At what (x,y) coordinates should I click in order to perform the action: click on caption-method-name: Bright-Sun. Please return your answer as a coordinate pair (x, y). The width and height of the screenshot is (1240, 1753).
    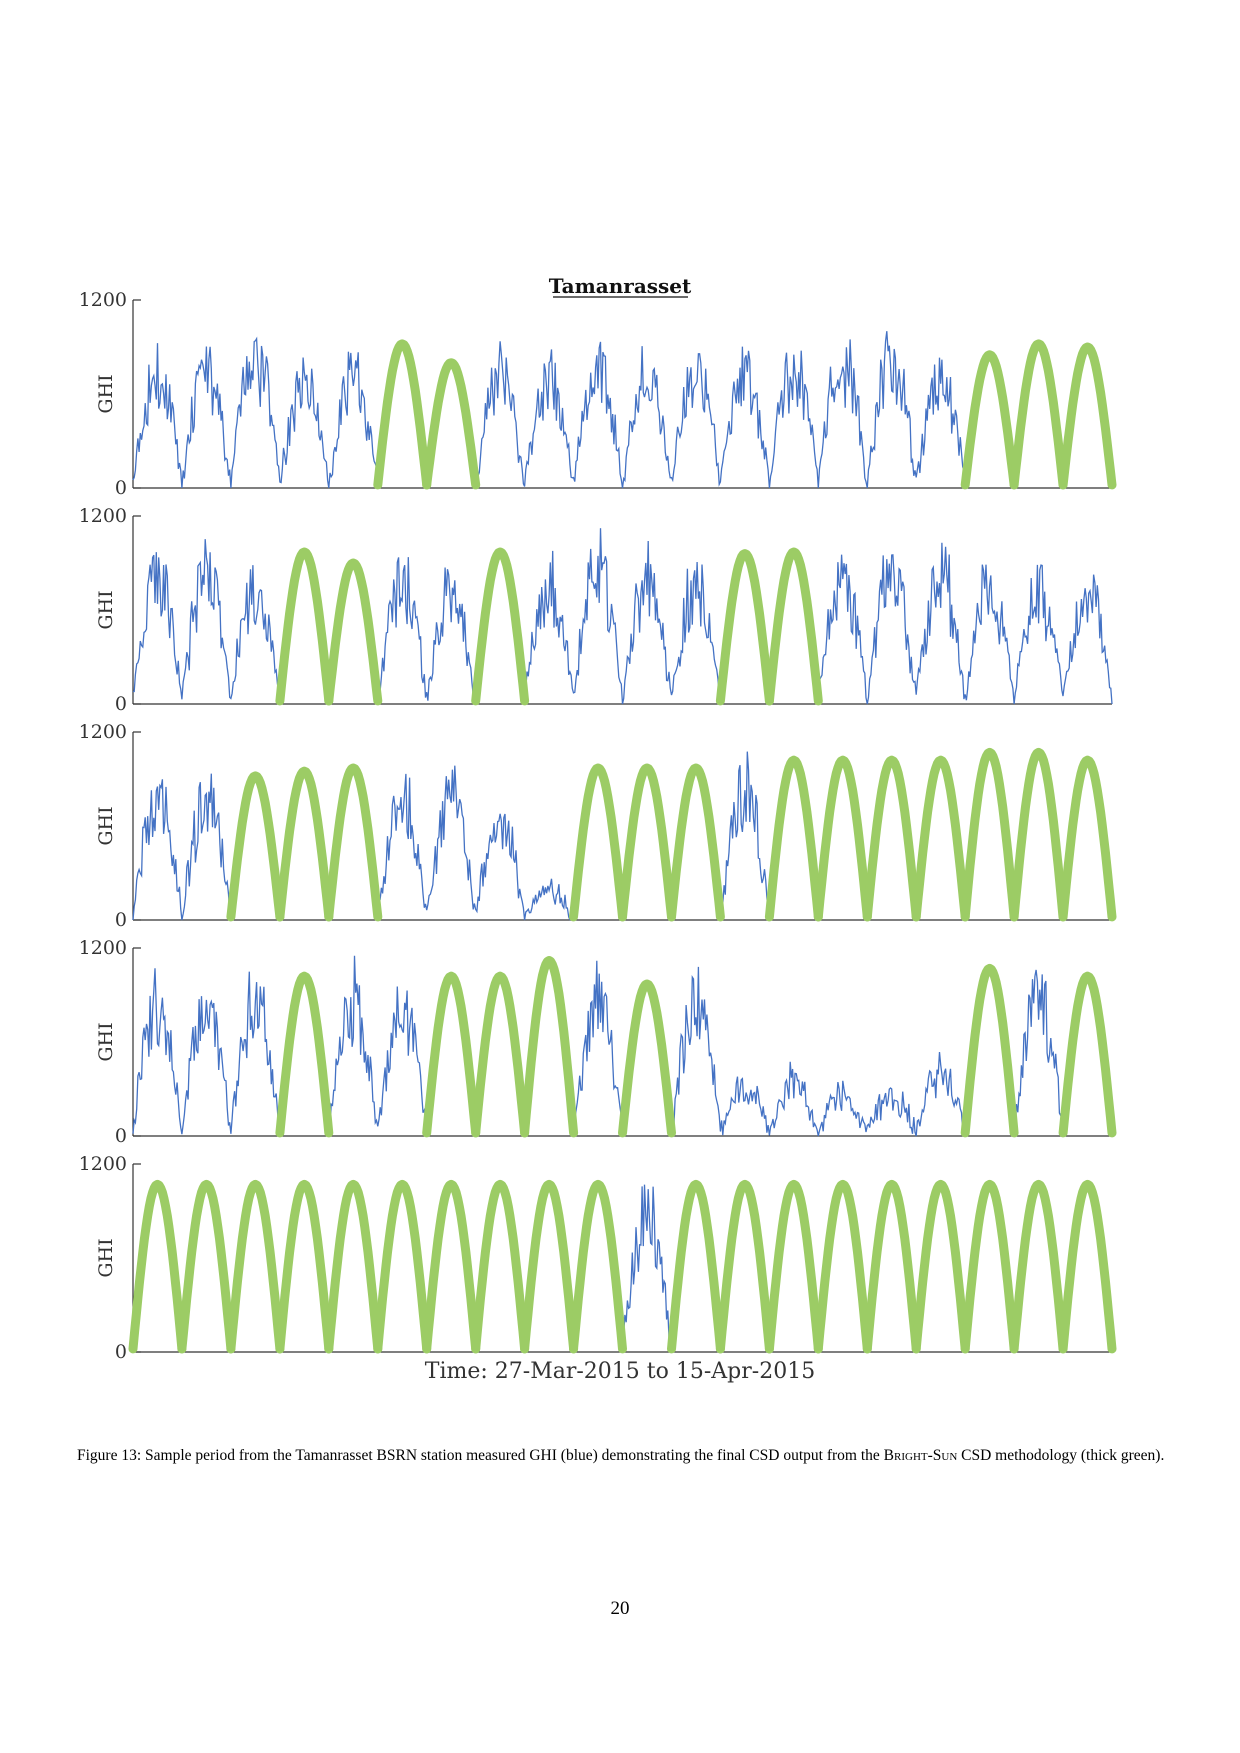
    Looking at the image, I should click on (920, 1455).